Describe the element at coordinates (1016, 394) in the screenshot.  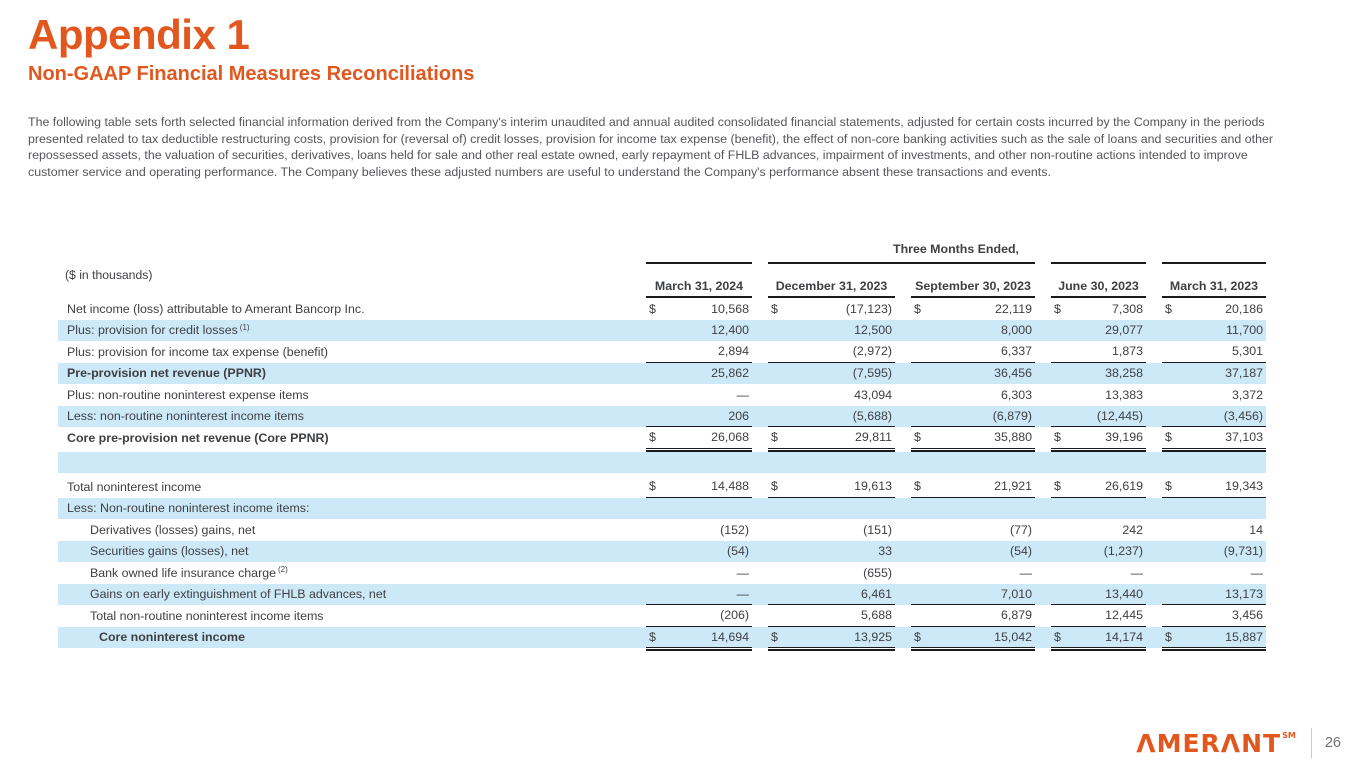
I see `cell-value: 6,303` at that location.